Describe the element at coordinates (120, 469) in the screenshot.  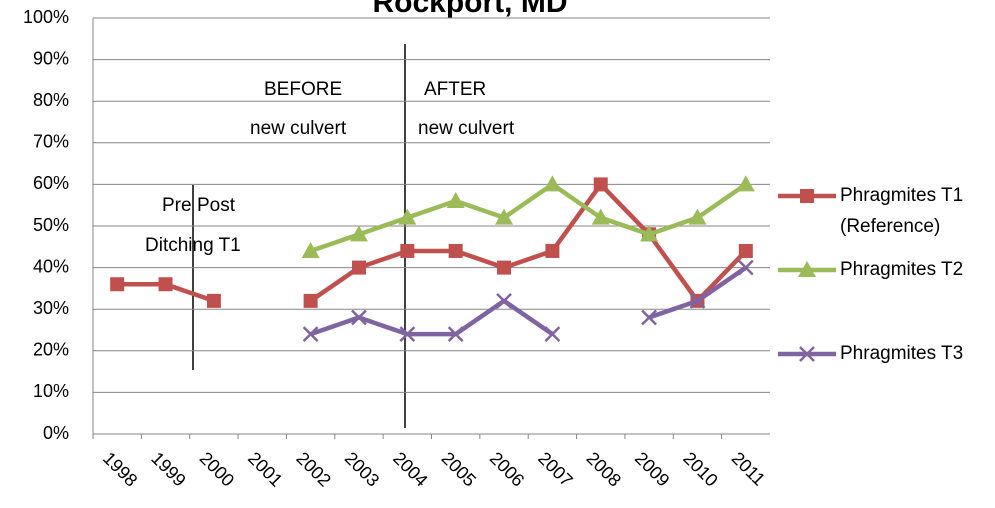
I see `x-tick-label: 1998` at that location.